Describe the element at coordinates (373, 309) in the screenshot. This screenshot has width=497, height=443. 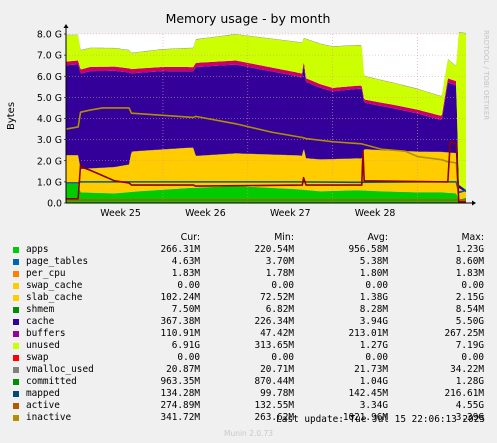
I see `legend-value-avg: 8.28M` at that location.